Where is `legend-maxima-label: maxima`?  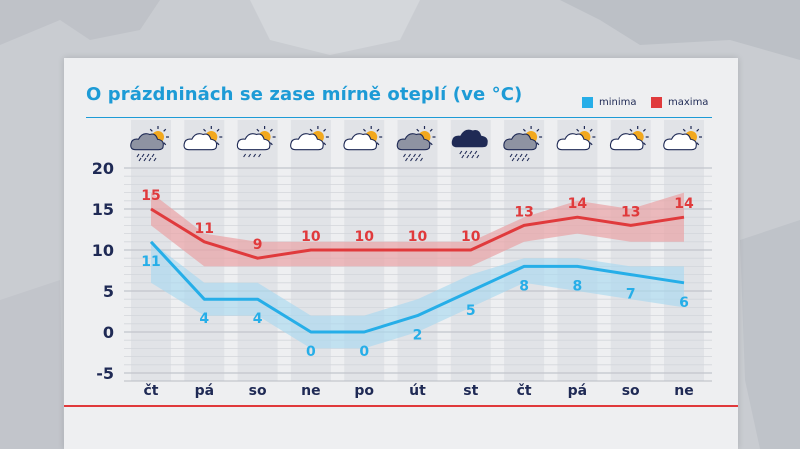 legend-maxima-label: maxima is located at coordinates (688, 102).